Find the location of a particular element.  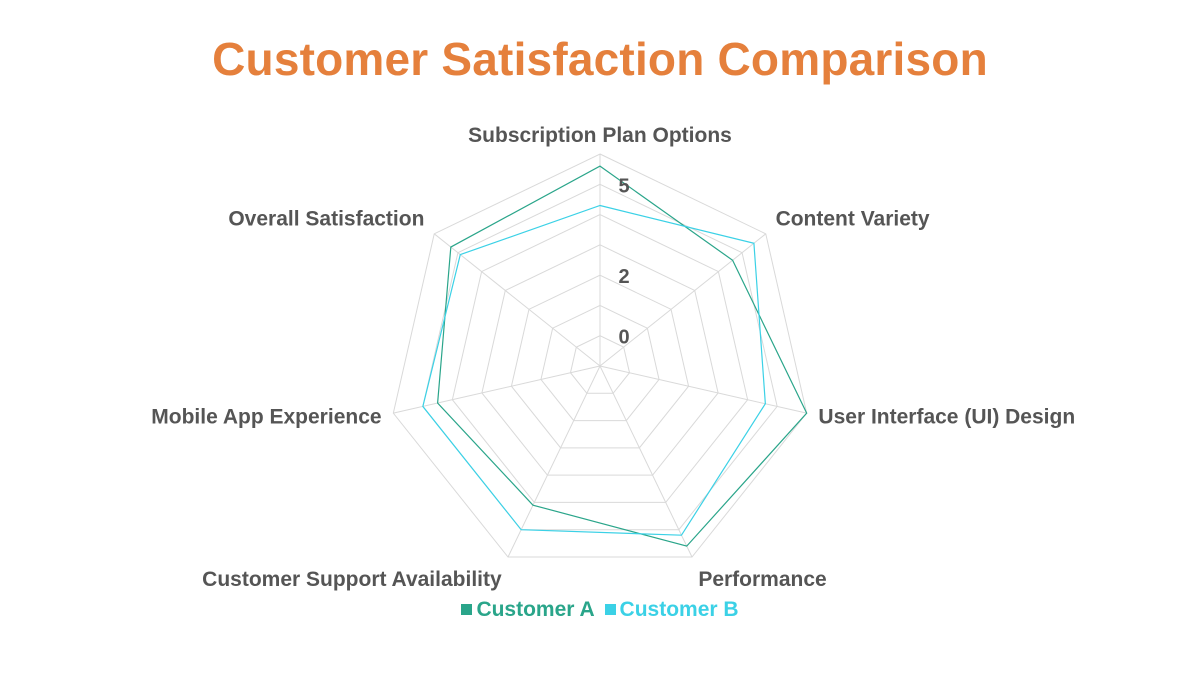

axis-label-user-interface-ui-design: User Interface (UI) Design is located at coordinates (946, 416).